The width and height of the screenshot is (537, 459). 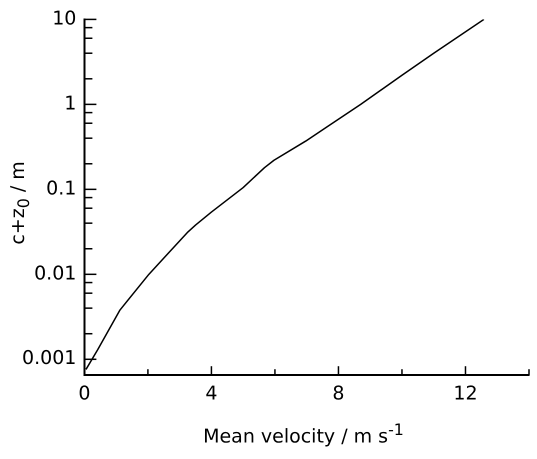 What do you see at coordinates (303, 434) in the screenshot?
I see `x-axis-title: Mean velocity / m s$^{-1}$` at bounding box center [303, 434].